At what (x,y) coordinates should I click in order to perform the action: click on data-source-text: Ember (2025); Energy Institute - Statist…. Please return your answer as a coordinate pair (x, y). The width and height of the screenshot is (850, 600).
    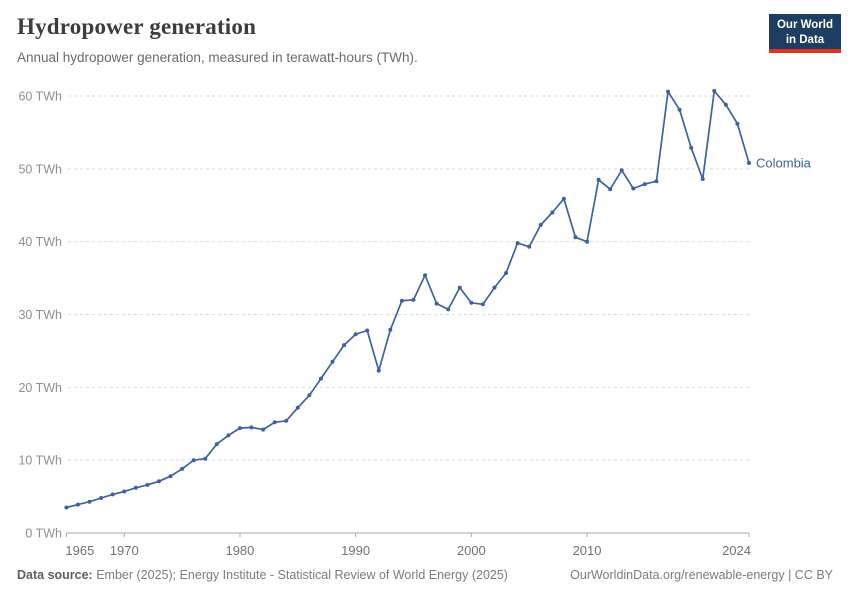
    Looking at the image, I should click on (300, 575).